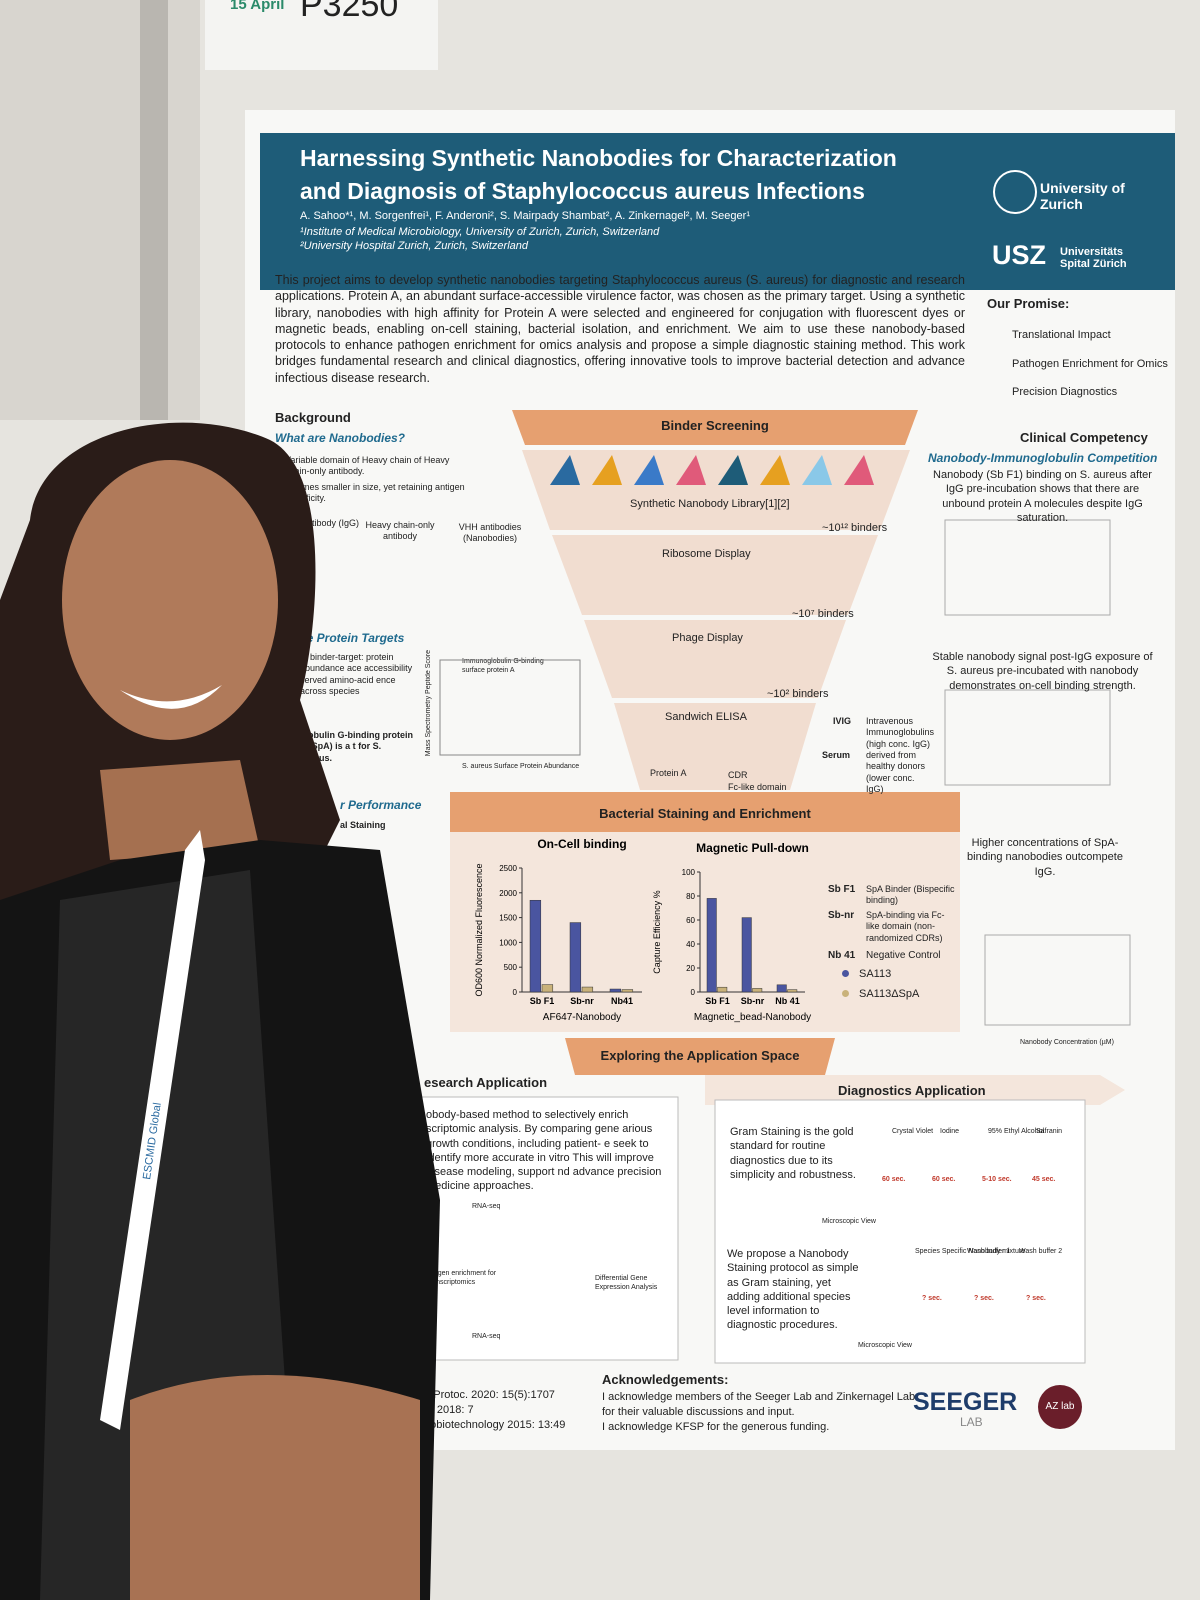 The width and height of the screenshot is (1200, 1600). Describe the element at coordinates (1057, 980) in the screenshot. I see `concentration-plot` at that location.